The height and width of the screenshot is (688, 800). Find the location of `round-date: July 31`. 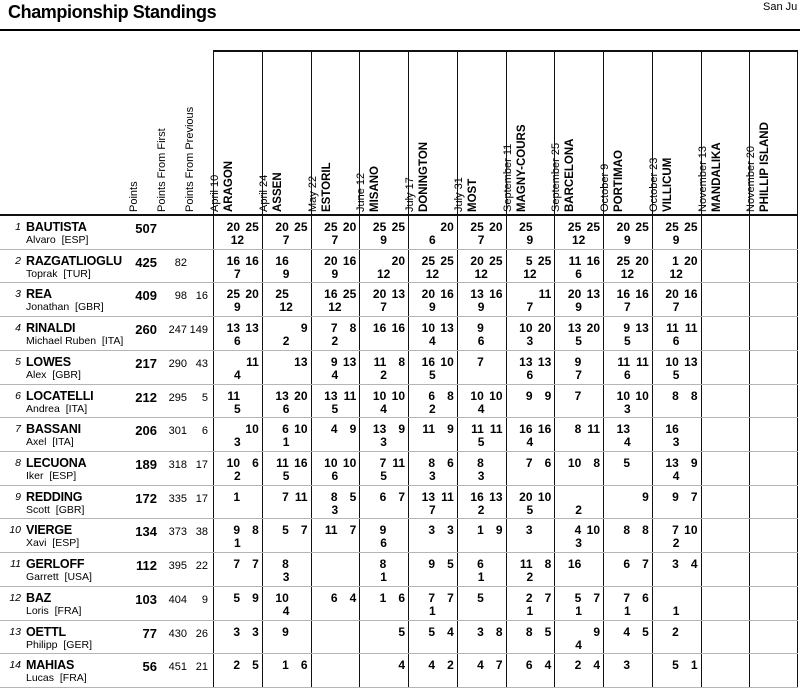

round-date: July 31 is located at coordinates (458, 194).